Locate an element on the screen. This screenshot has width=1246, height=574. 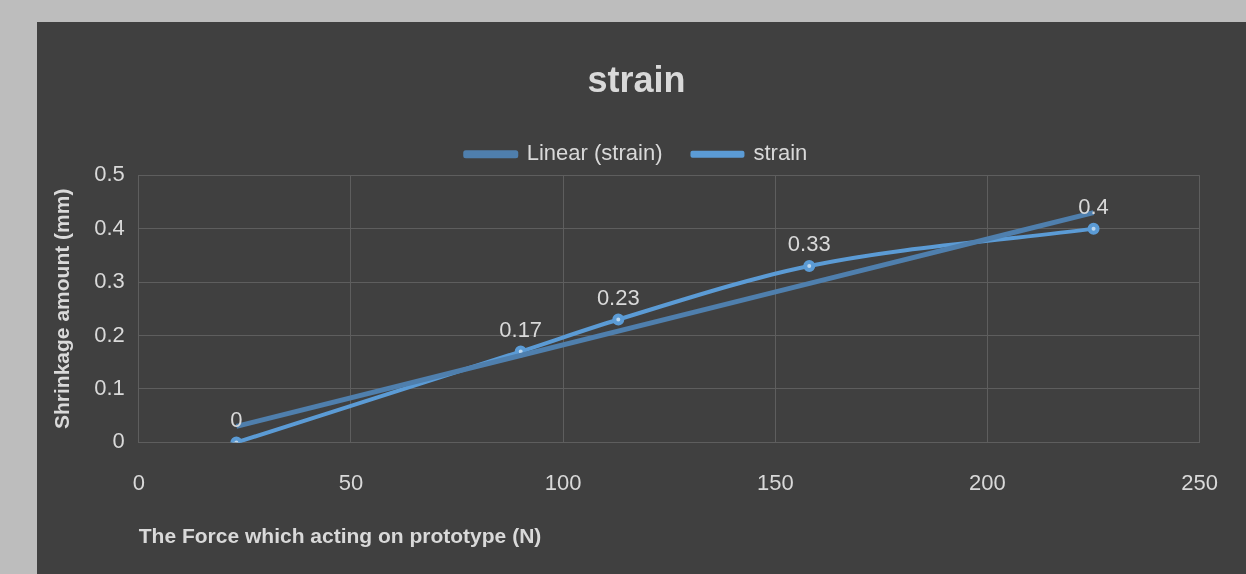
x-tick-label: 250 is located at coordinates (1200, 482).